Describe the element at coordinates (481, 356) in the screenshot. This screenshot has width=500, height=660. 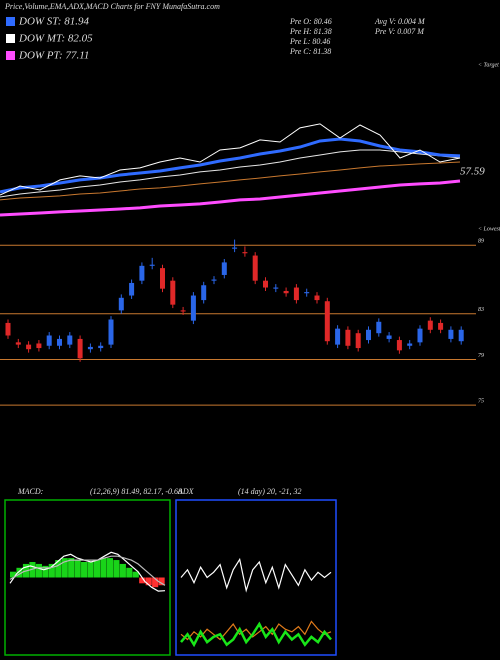
I see `y-tick-label: 79` at that location.